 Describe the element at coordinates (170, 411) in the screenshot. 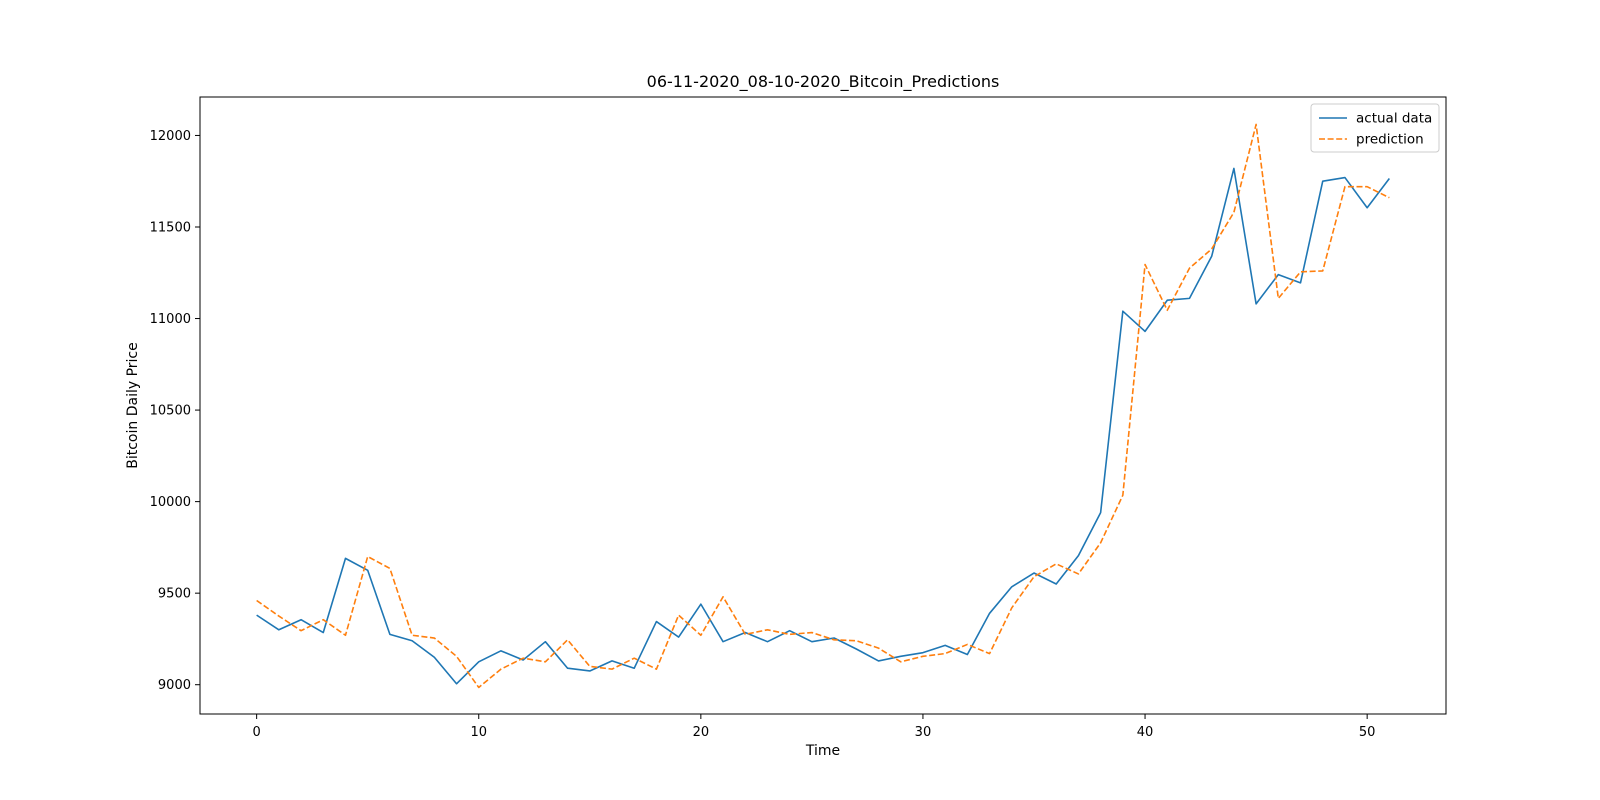

I see `y-tick-label: 10500` at that location.